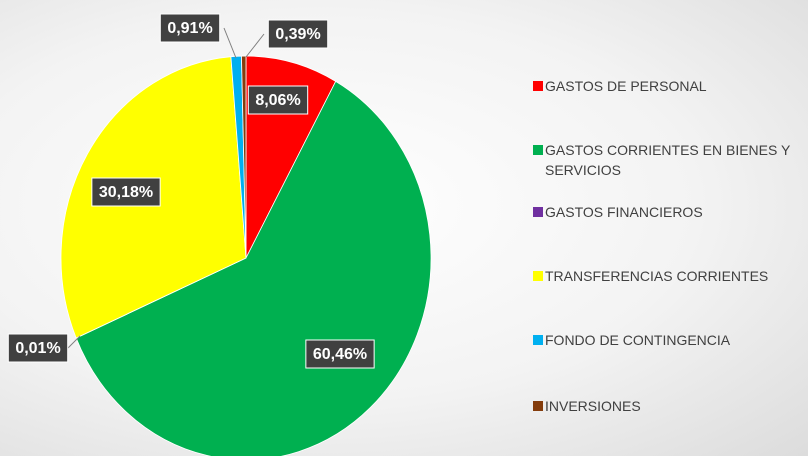 Image resolution: width=808 pixels, height=456 pixels. I want to click on legend-item: FONDO DE CONTINGENCIA, so click(670, 340).